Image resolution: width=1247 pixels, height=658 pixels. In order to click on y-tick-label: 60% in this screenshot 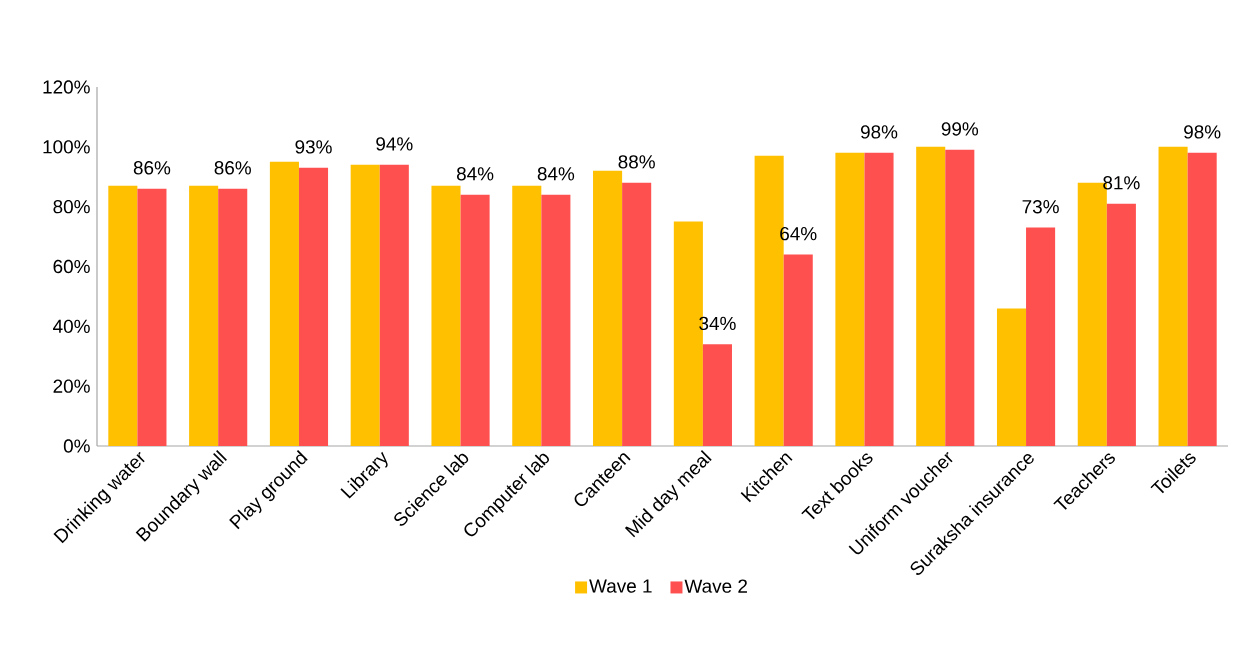, I will do `click(71, 266)`.